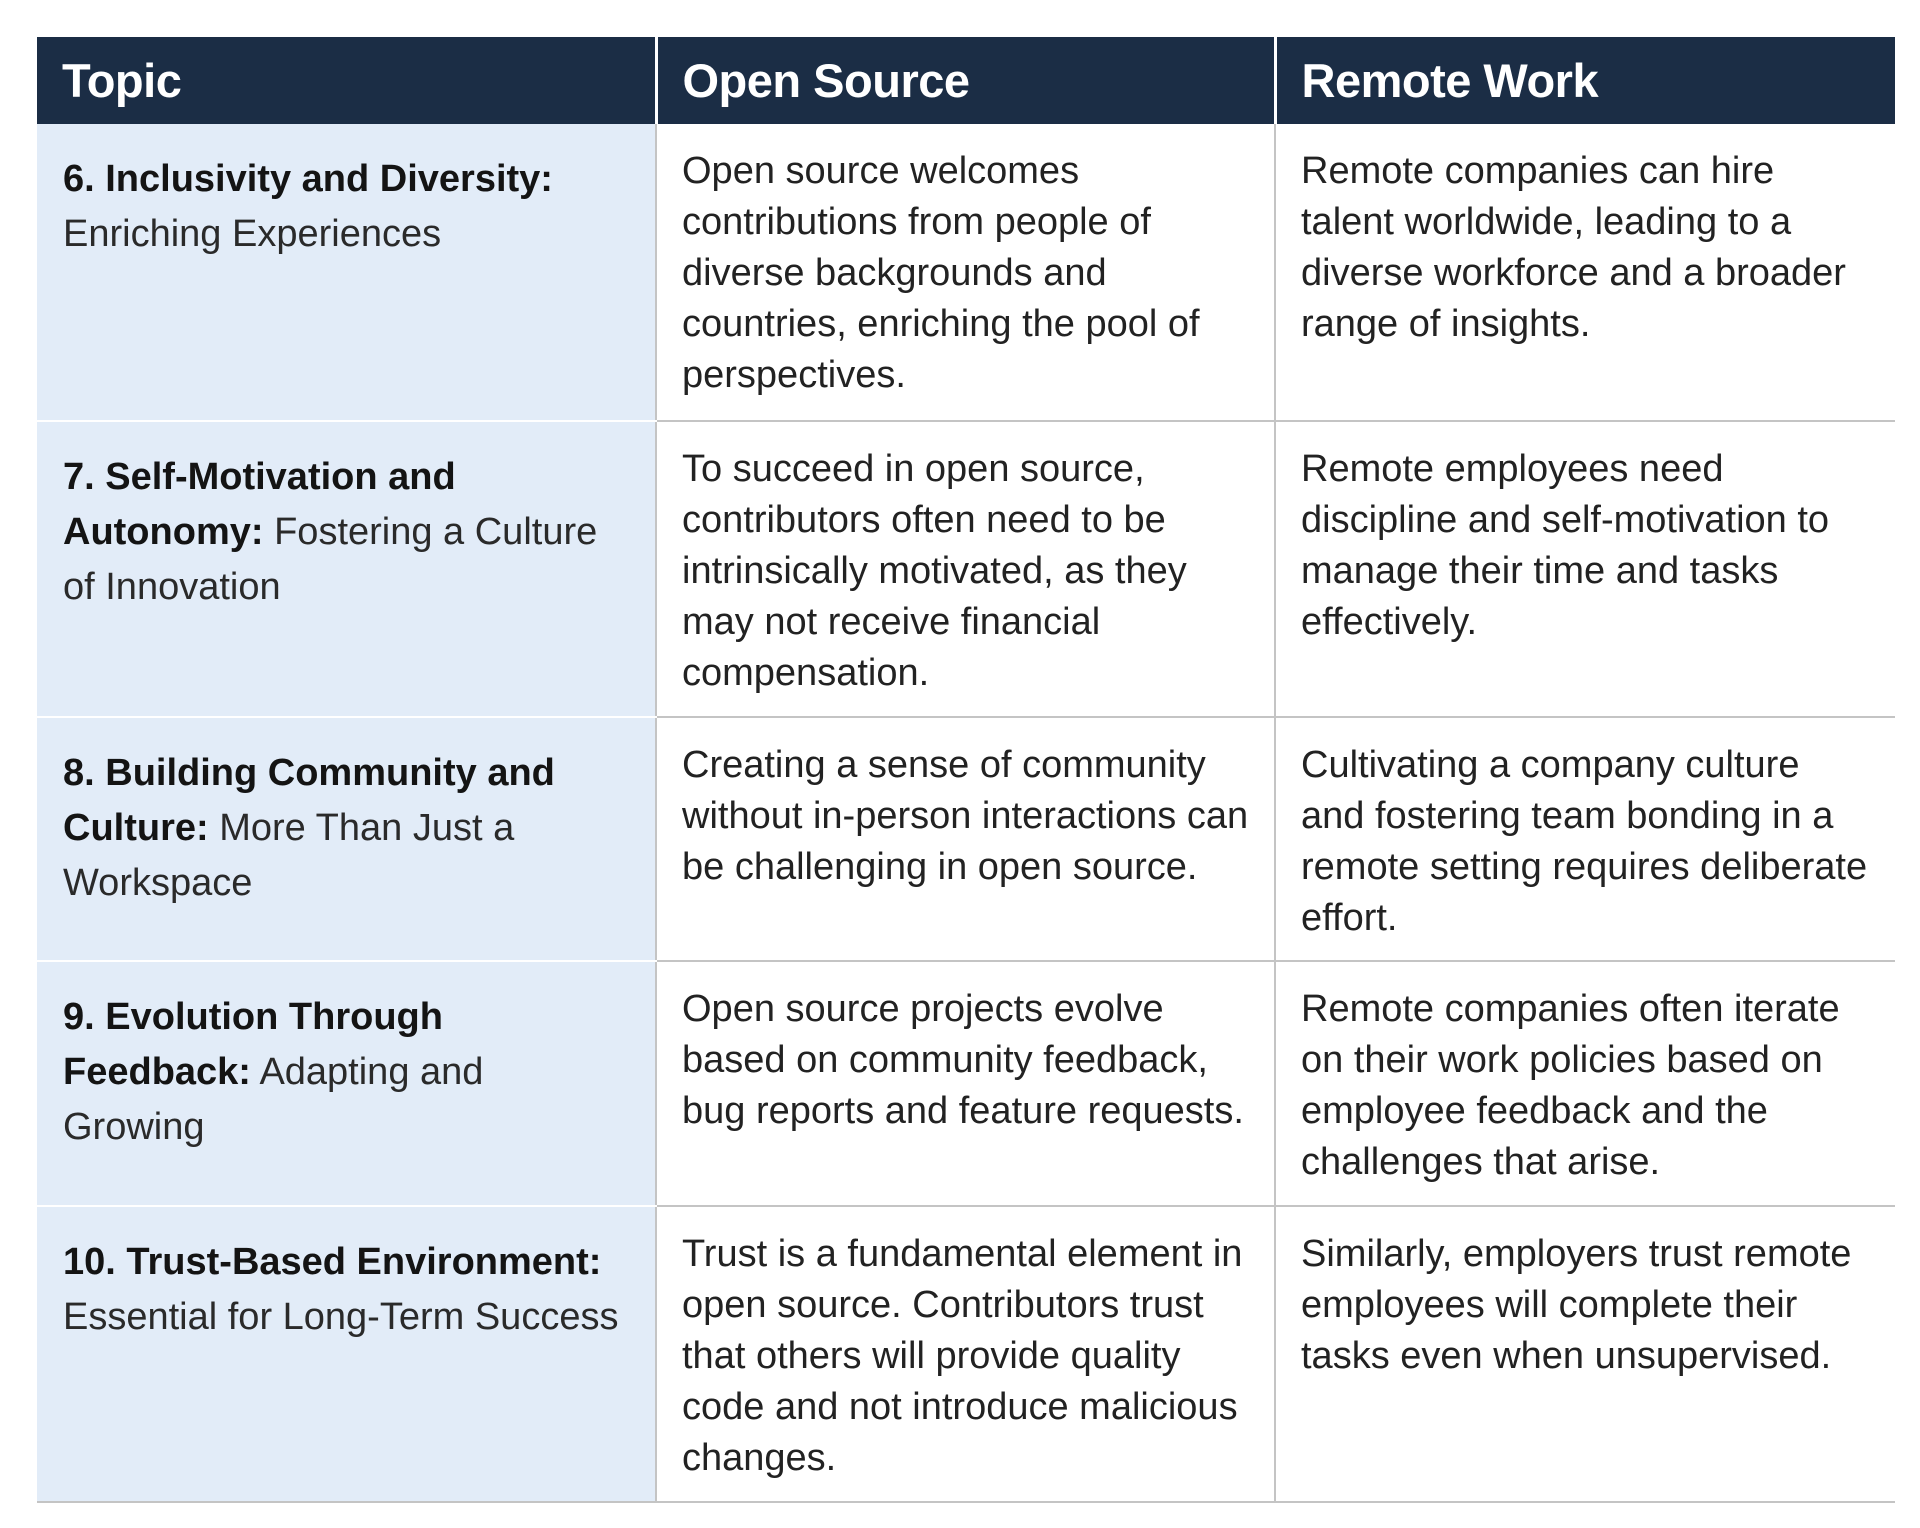 The height and width of the screenshot is (1528, 1920). I want to click on topic-title: 9. Evolution Through Feedback:, so click(253, 1044).